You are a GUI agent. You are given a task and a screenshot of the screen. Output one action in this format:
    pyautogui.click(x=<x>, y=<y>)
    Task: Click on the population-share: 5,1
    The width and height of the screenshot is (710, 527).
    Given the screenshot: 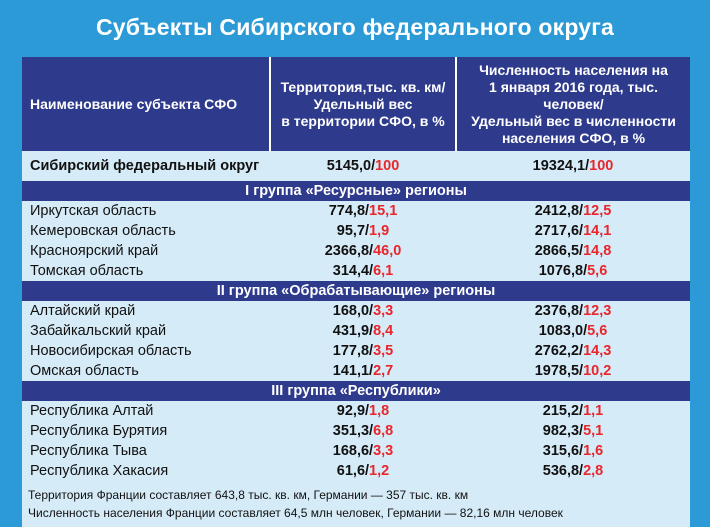 What is the action you would take?
    pyautogui.click(x=593, y=431)
    